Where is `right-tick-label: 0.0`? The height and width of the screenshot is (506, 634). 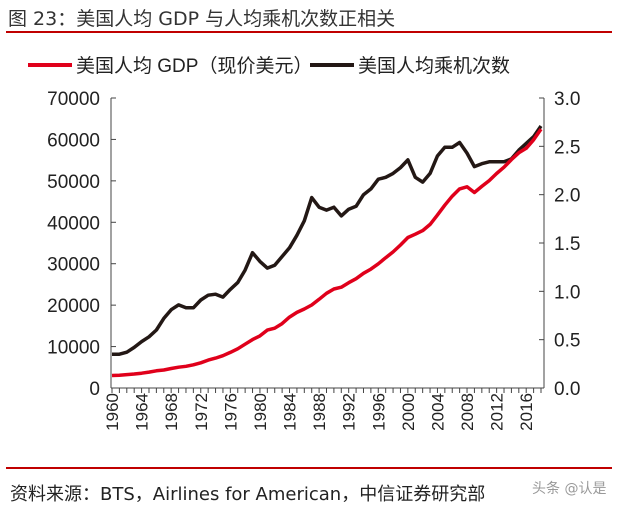
right-tick-label: 0.0 is located at coordinates (567, 389).